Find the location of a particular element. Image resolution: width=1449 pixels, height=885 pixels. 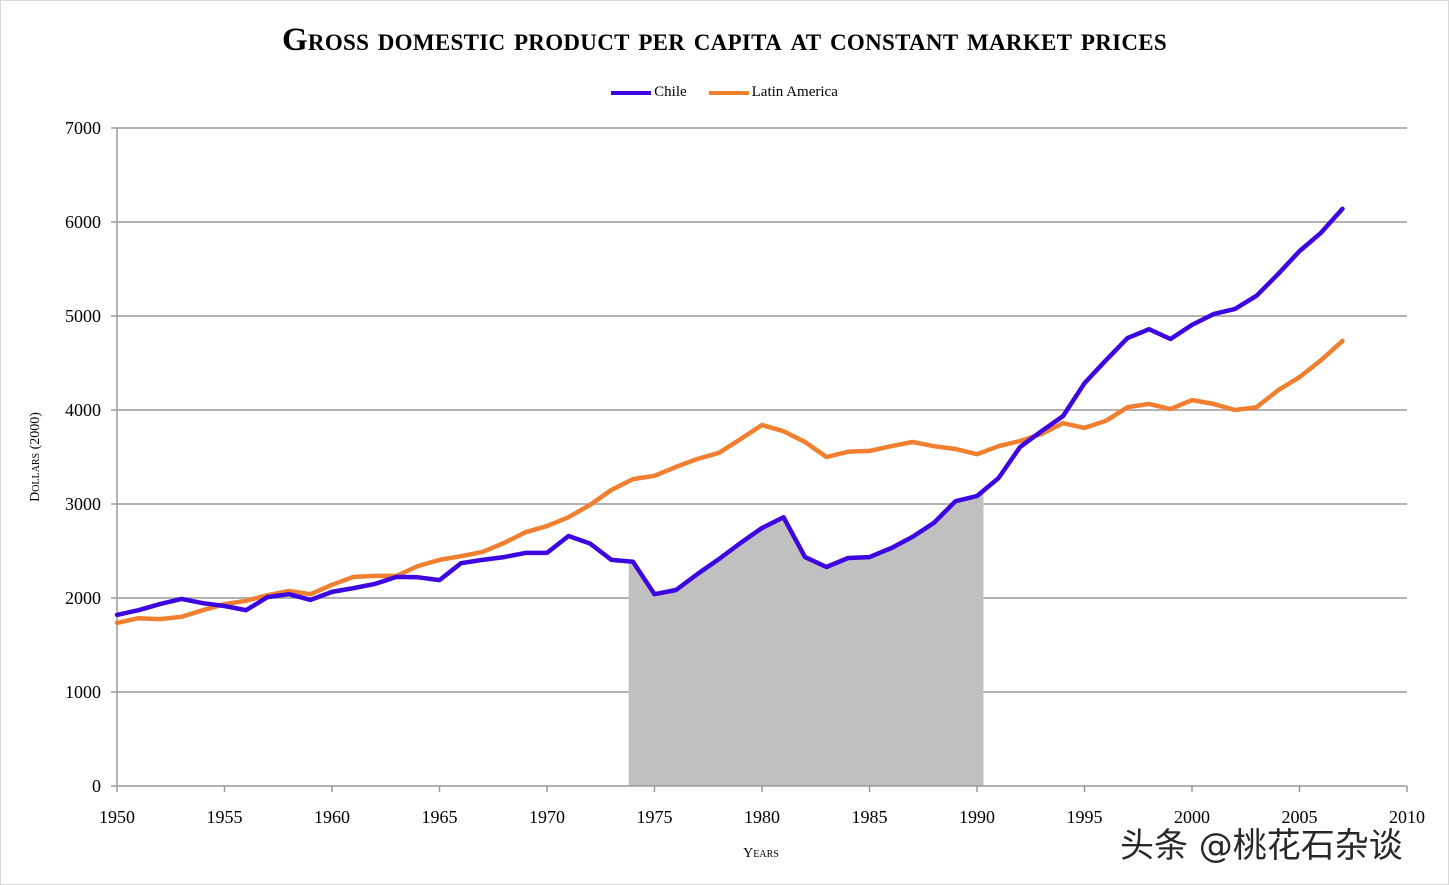

legend-swatch-latin-america is located at coordinates (728, 92).